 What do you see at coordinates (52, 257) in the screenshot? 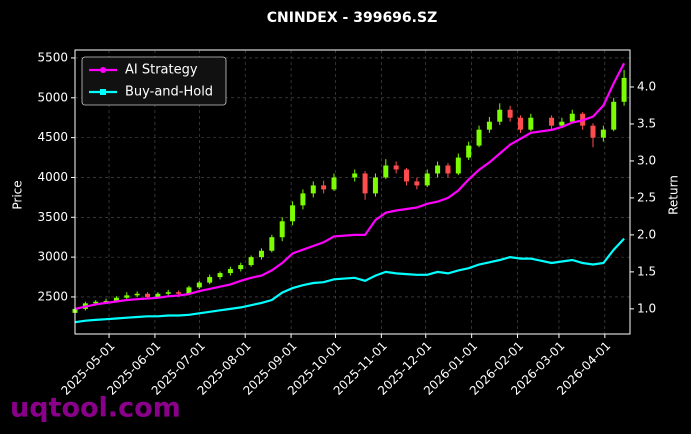
I see `y-tick-label: 3000` at bounding box center [52, 257].